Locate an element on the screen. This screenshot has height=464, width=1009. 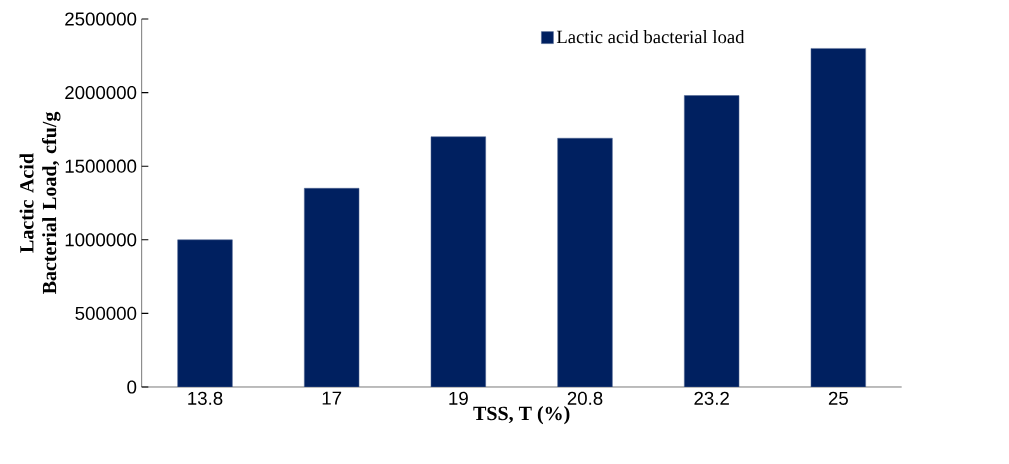
x-tick-label: 23.2 is located at coordinates (711, 398).